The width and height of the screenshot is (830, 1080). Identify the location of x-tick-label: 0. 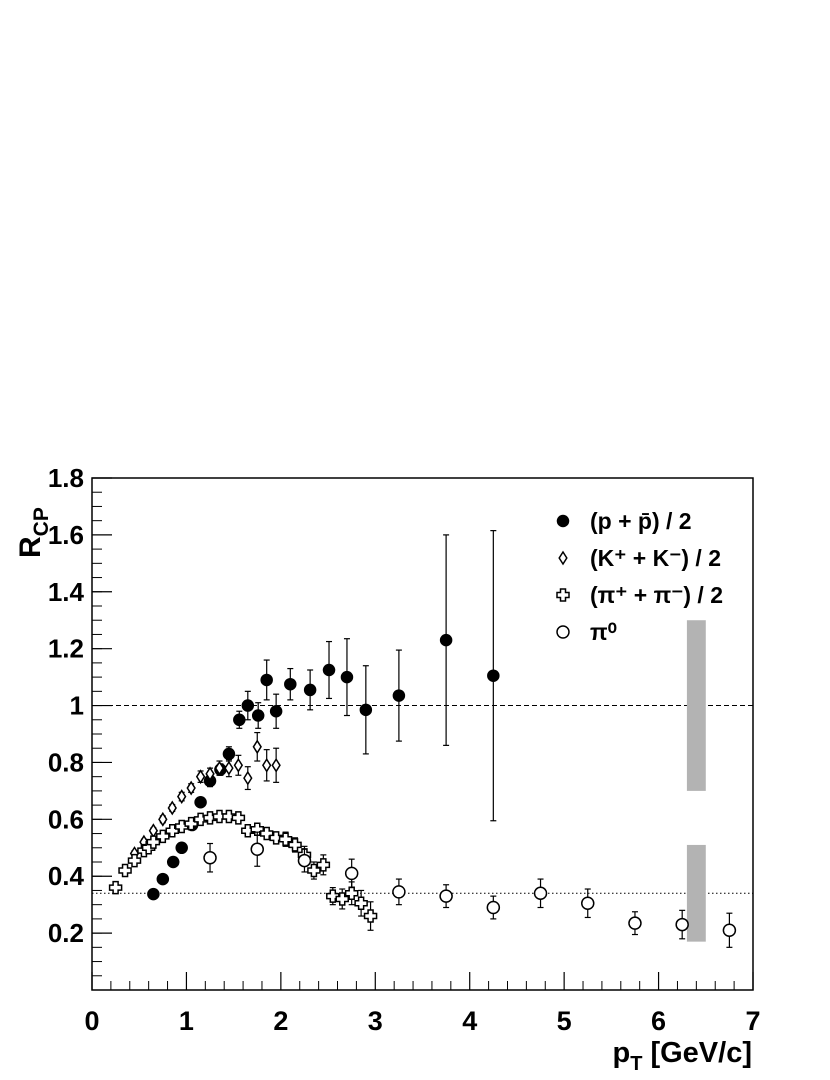
(91, 1021).